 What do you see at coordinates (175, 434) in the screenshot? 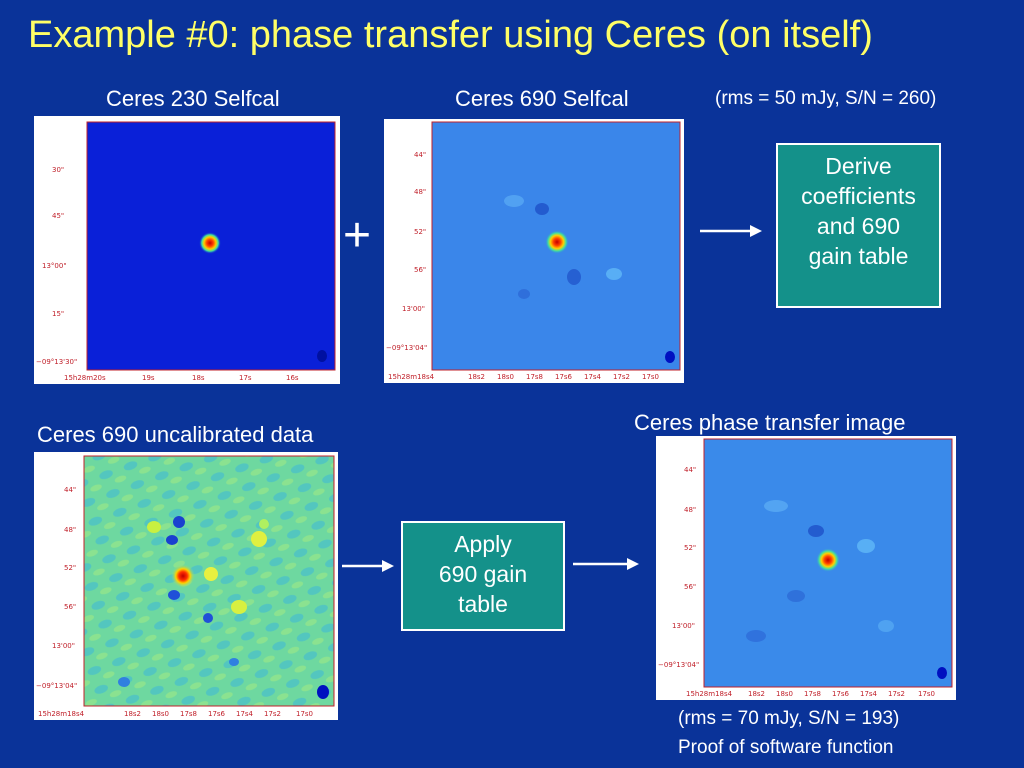
I see `label-uncal: Ceres 690 uncalibrated data` at bounding box center [175, 434].